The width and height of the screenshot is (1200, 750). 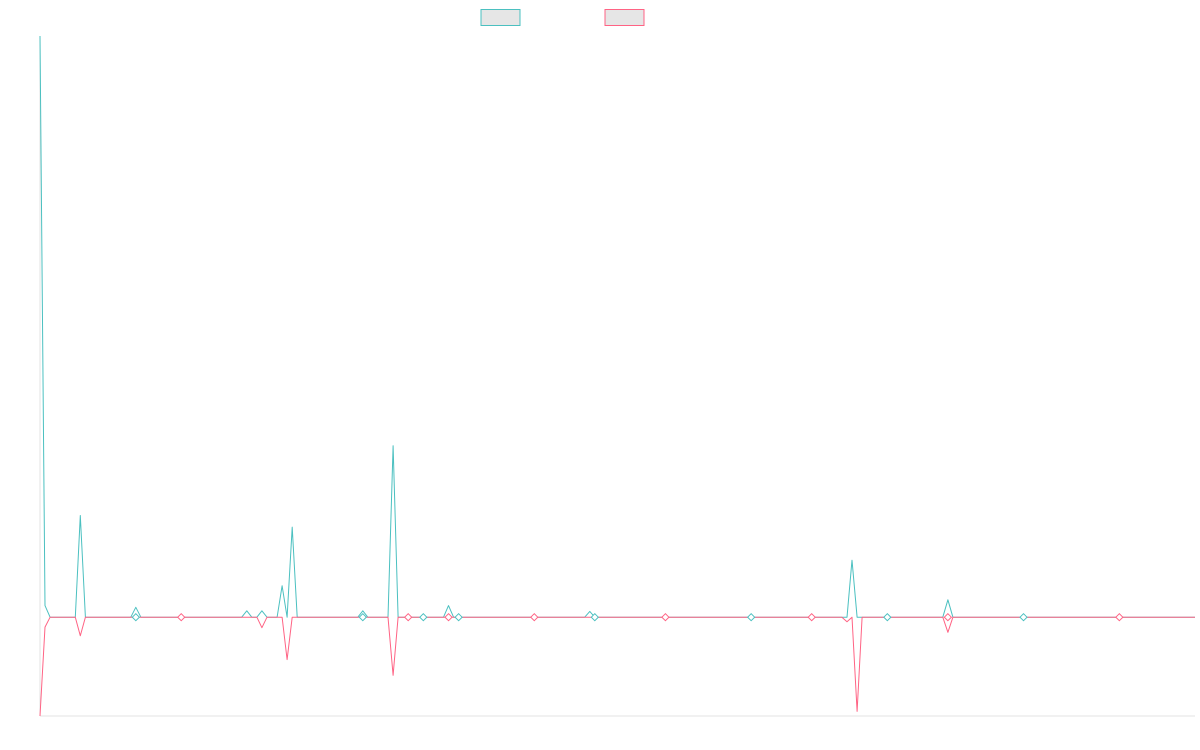 What do you see at coordinates (562, 17) in the screenshot?
I see `legend` at bounding box center [562, 17].